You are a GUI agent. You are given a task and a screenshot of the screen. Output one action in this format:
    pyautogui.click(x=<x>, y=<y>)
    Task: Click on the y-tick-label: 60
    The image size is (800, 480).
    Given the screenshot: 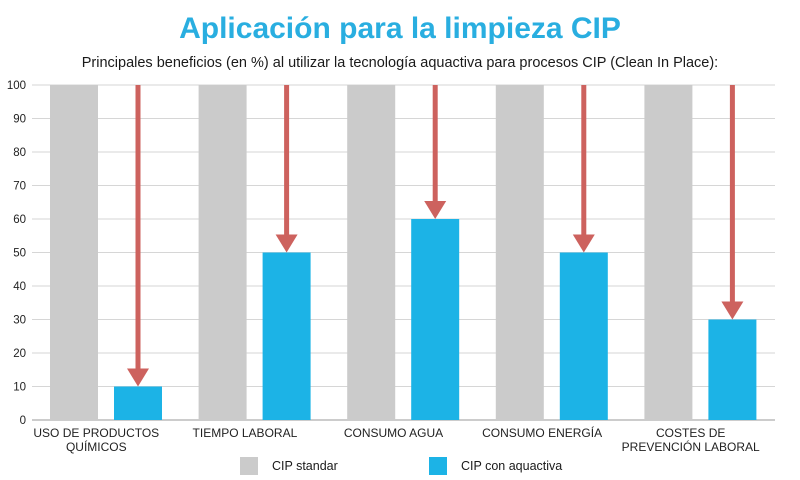 What is the action you would take?
    pyautogui.click(x=19, y=220)
    